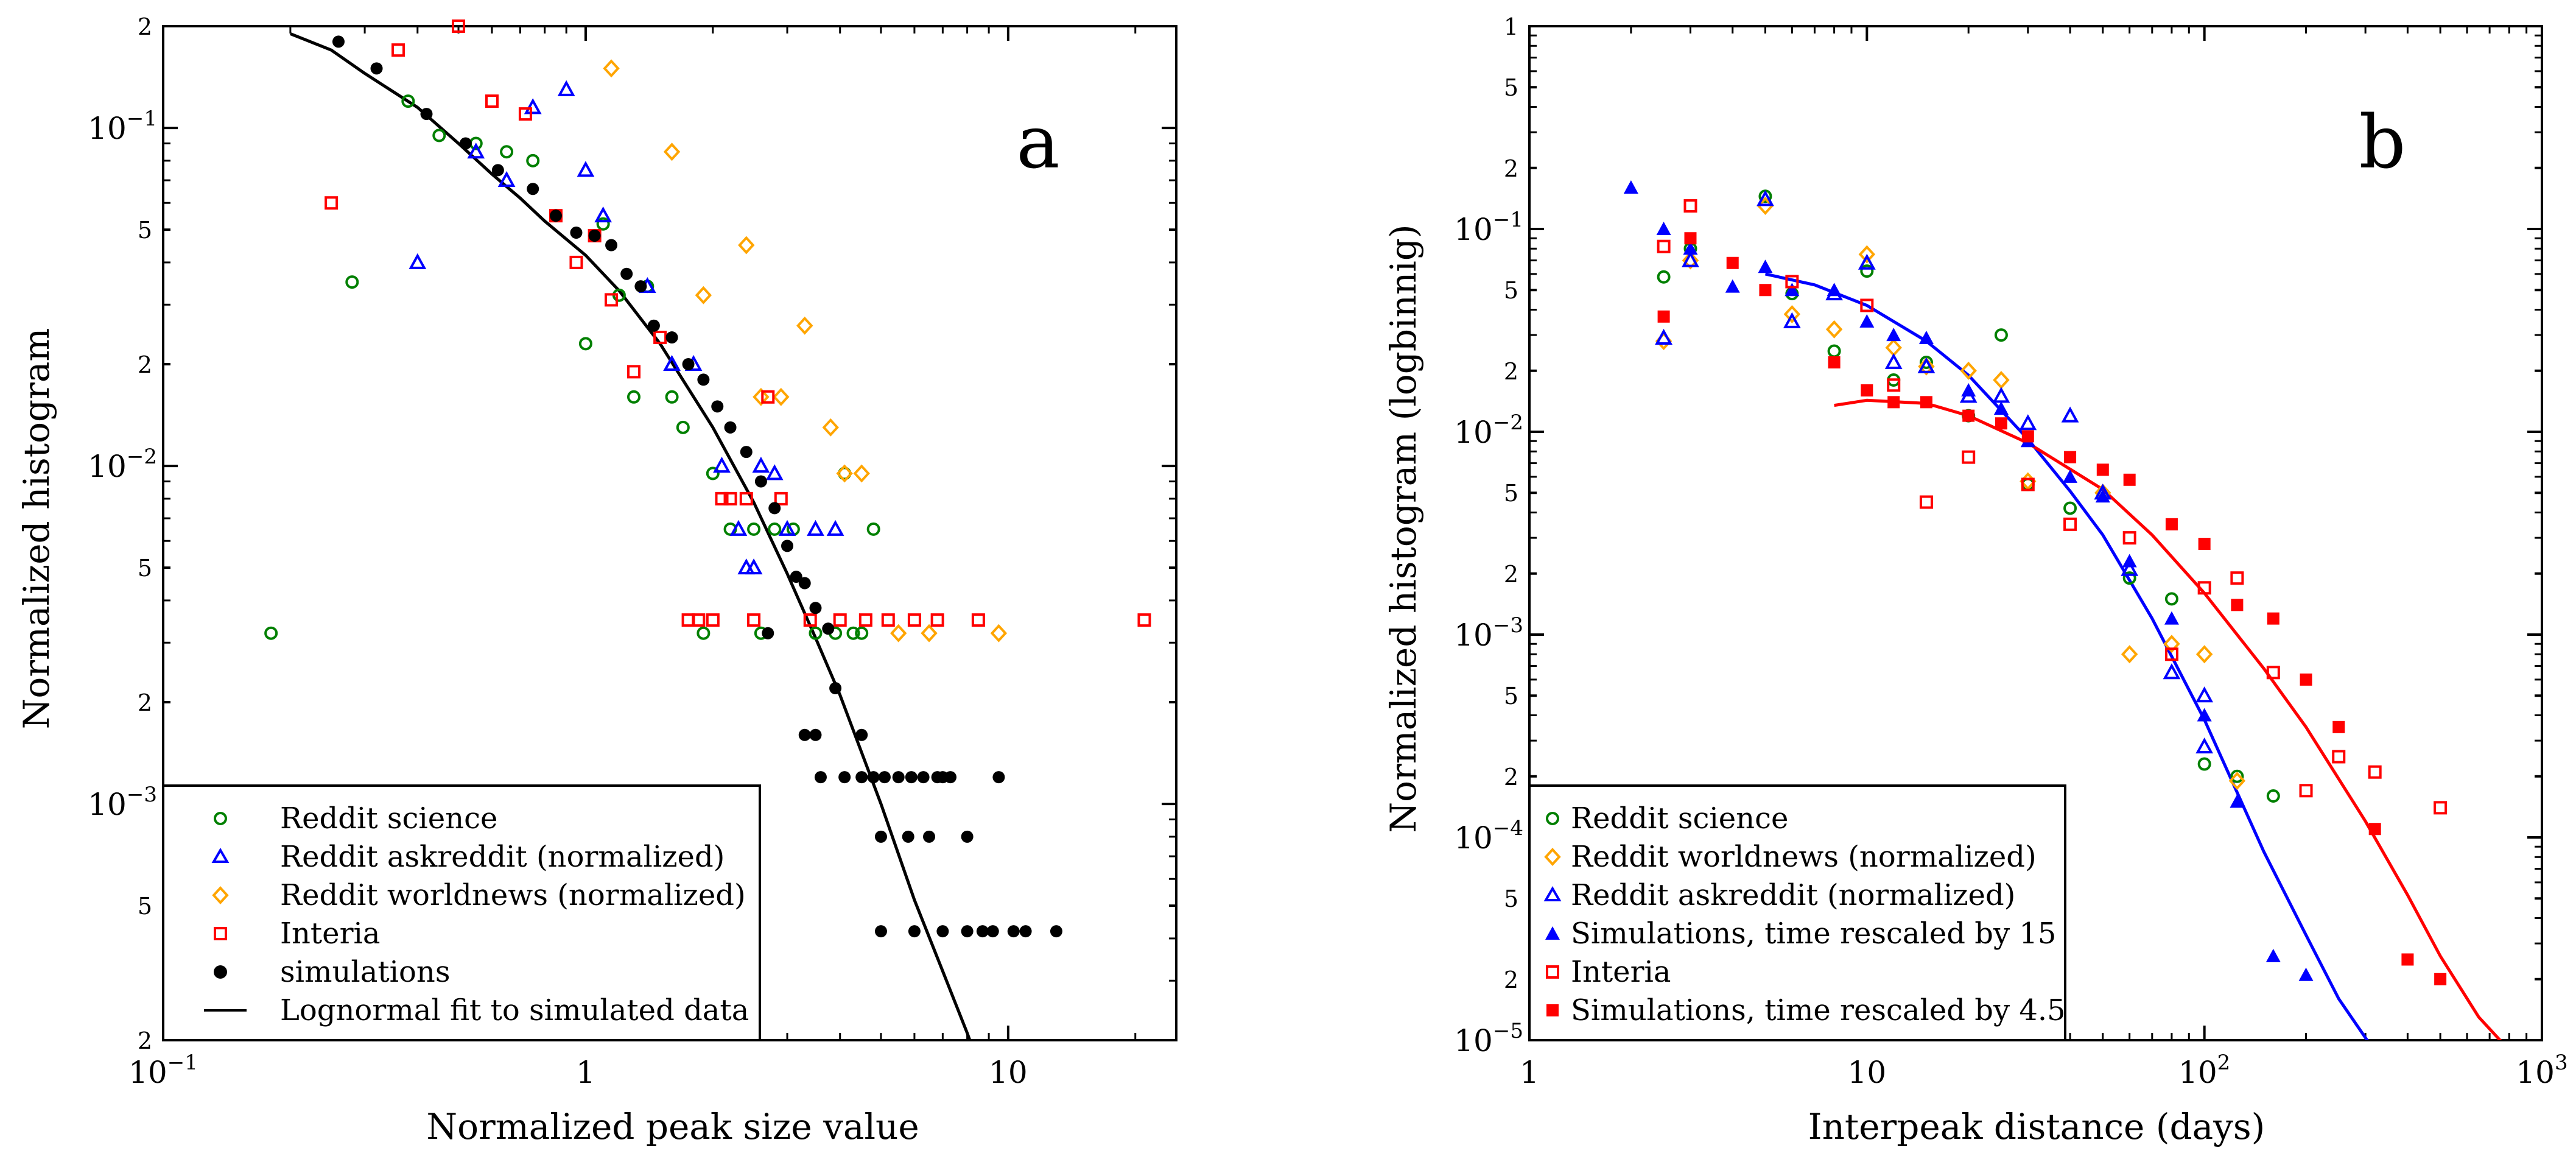  What do you see at coordinates (142, 795) in the screenshot?
I see `y-tick-exponent: −3` at bounding box center [142, 795].